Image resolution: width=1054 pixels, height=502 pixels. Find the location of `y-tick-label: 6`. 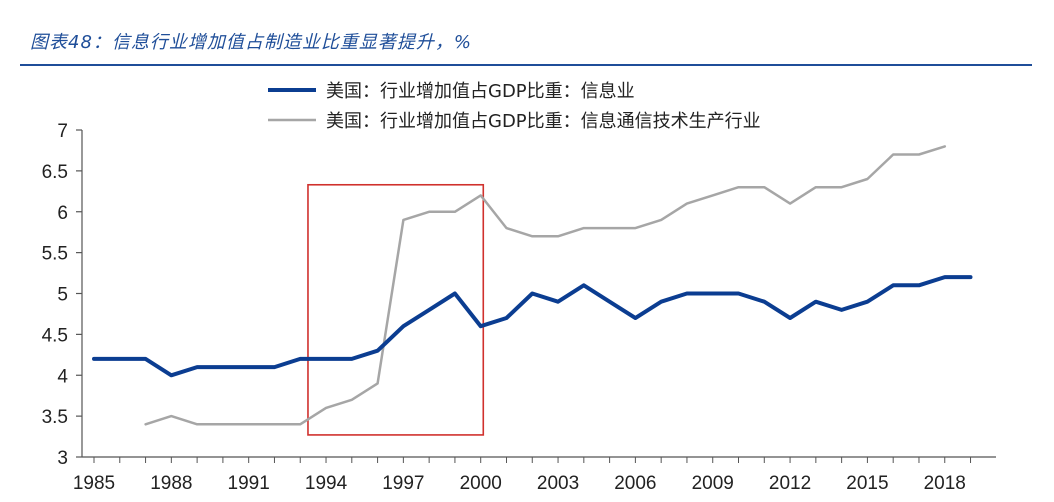

y-tick-label: 6 is located at coordinates (62, 213).